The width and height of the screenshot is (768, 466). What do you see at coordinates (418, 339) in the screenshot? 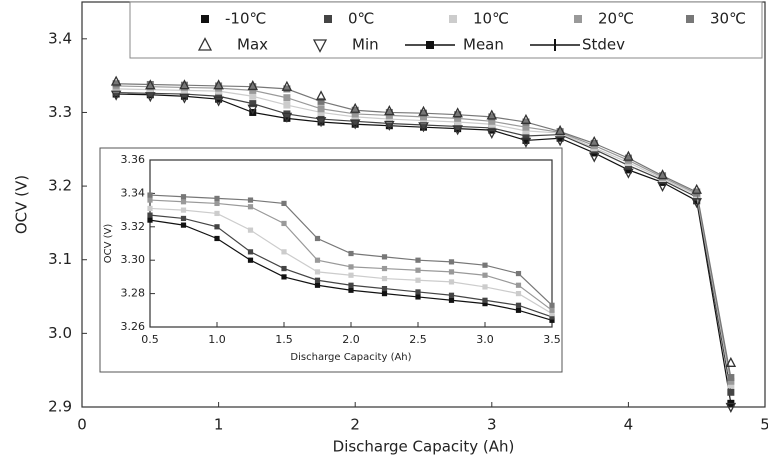
I see `x-tick-label: 2.5` at bounding box center [418, 339].